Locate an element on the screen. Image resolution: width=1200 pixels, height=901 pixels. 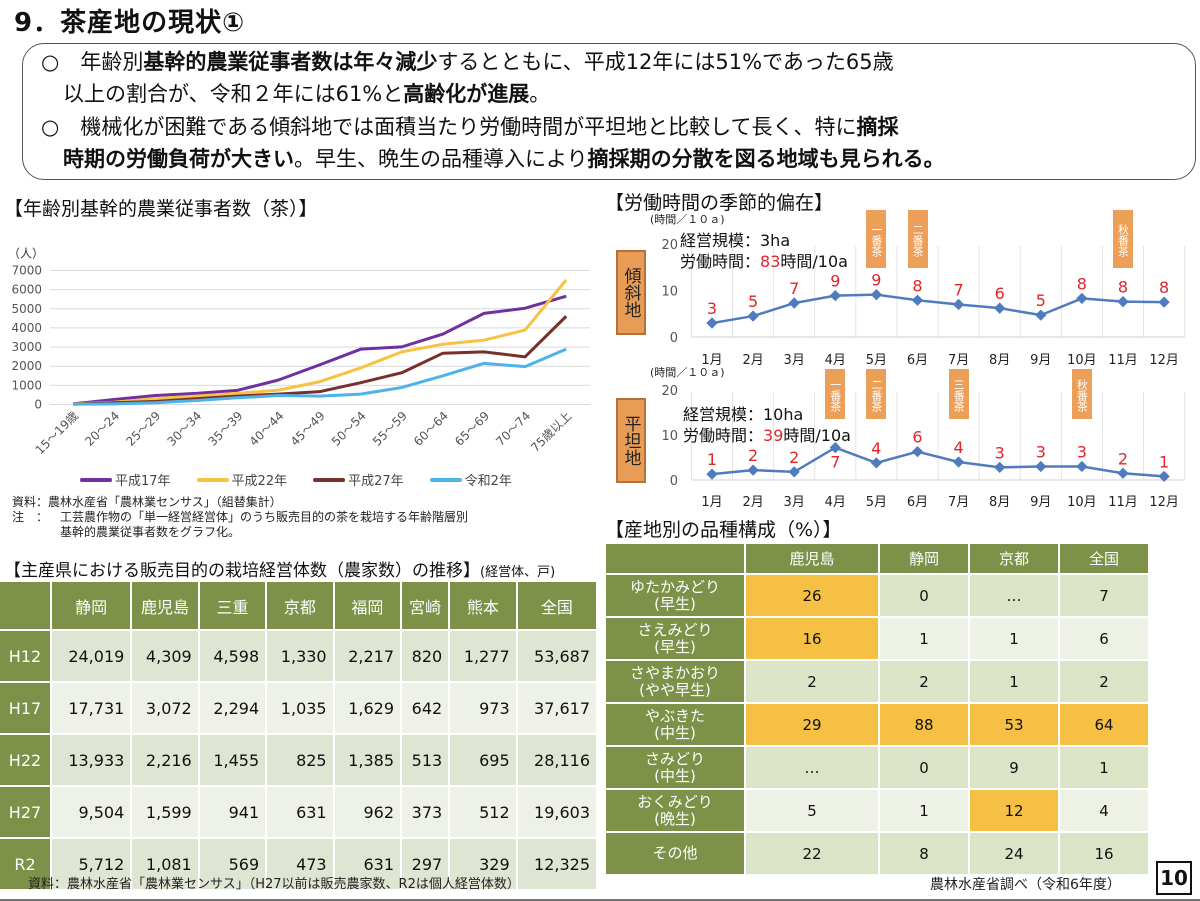
flat-hours-label: 労働時間：39時間/10a is located at coordinates (767, 435).